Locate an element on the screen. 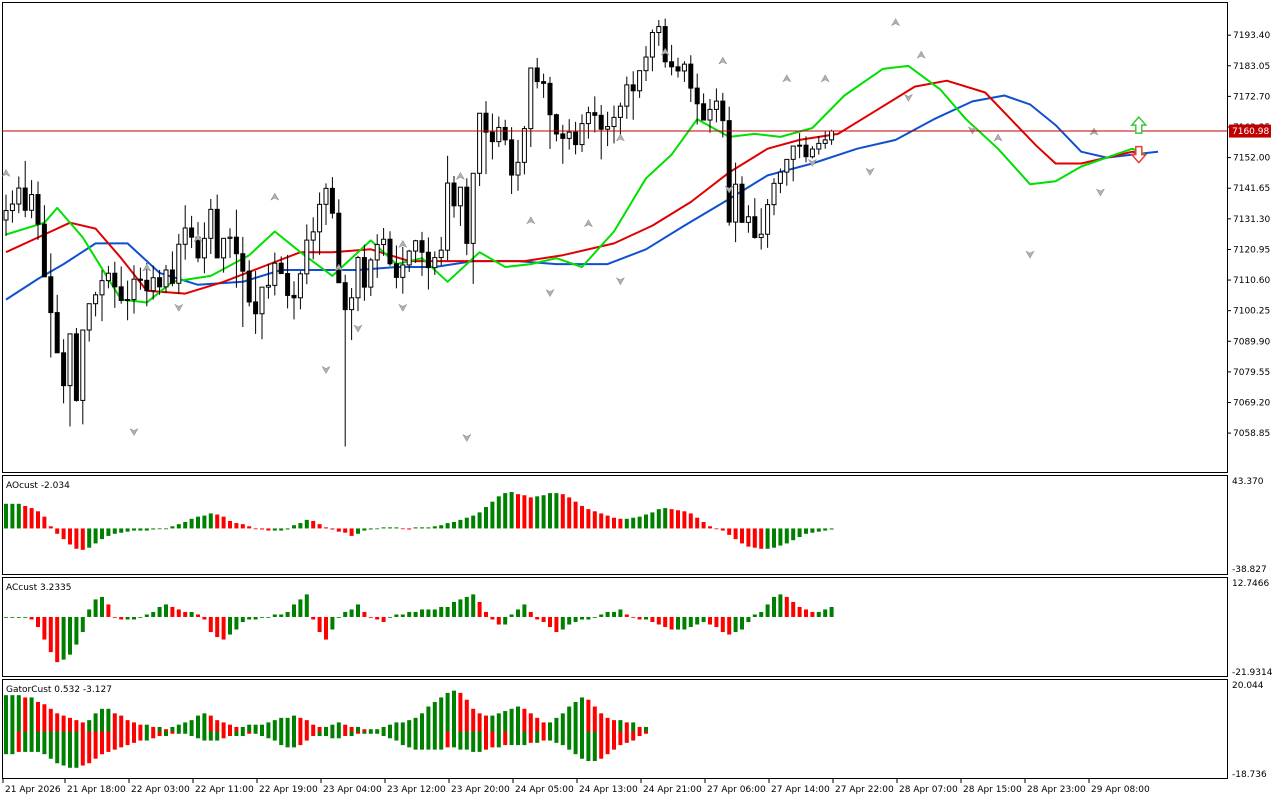 This screenshot has width=1280, height=800. ao-label: AOcust -2.034 is located at coordinates (38, 486).